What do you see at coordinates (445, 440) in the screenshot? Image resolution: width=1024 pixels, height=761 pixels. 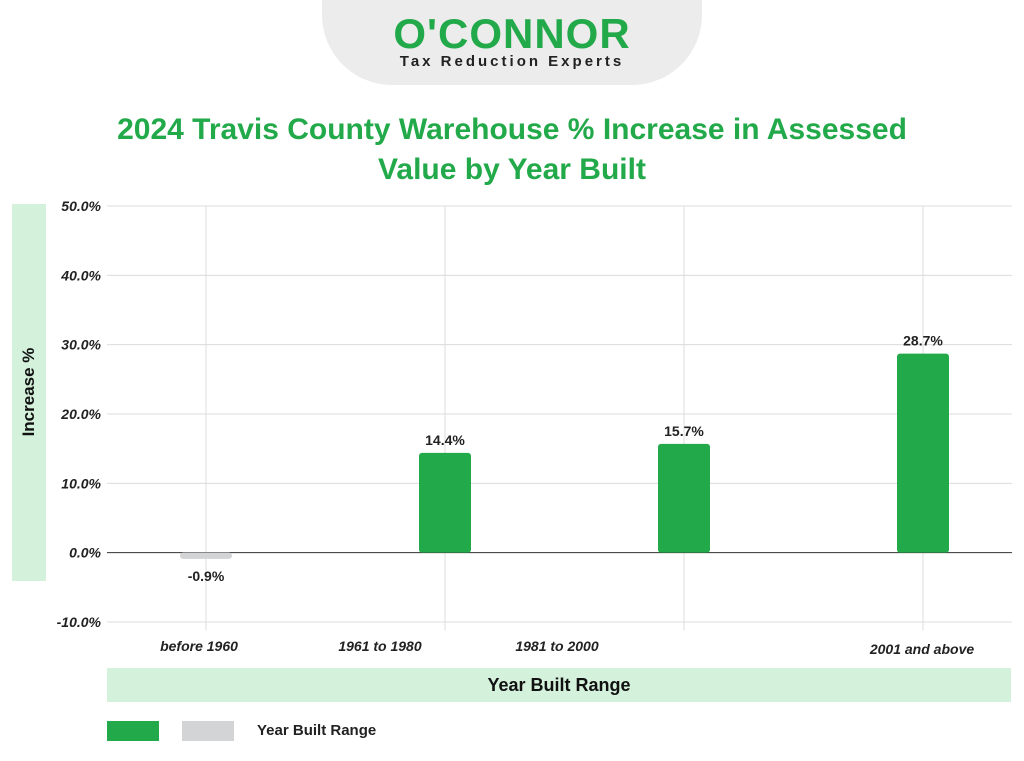 I see `data-label: 14.4%` at bounding box center [445, 440].